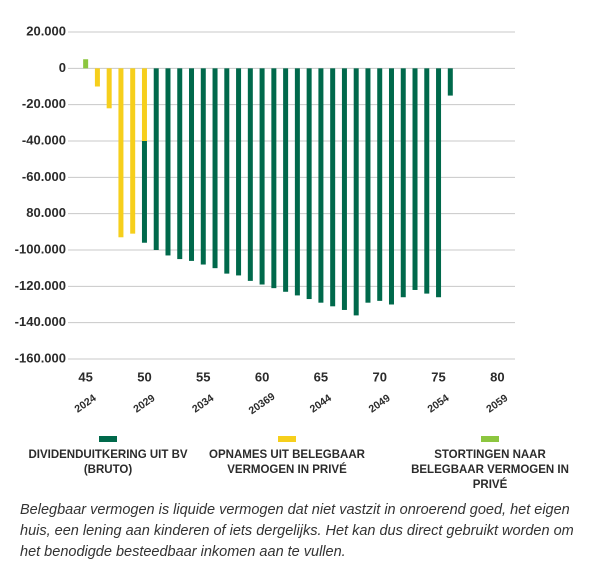  Describe the element at coordinates (44, 139) in the screenshot. I see `y-tick-label: -40.000` at that location.